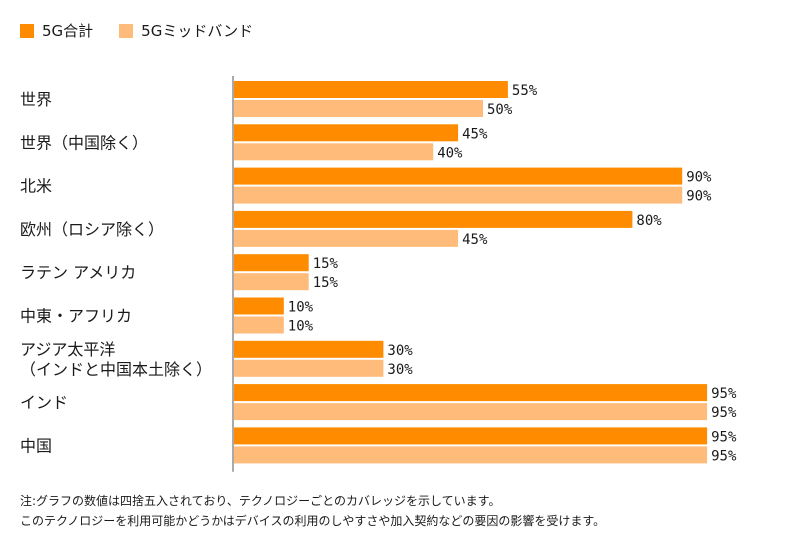 This screenshot has height=559, width=800. What do you see at coordinates (126, 30) in the screenshot?
I see `legend-swatch-5g-midband` at bounding box center [126, 30].